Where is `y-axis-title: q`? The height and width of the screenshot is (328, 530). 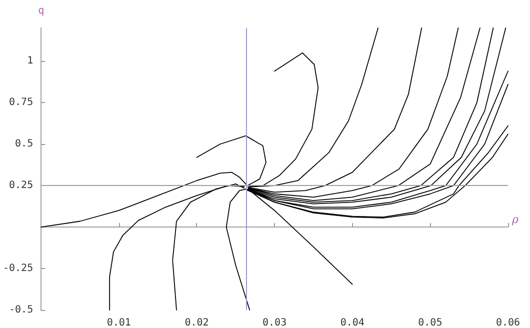 y-axis-title: q is located at coordinates (41, 11).